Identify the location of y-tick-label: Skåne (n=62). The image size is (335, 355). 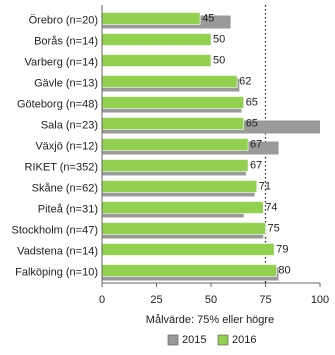
(65, 188).